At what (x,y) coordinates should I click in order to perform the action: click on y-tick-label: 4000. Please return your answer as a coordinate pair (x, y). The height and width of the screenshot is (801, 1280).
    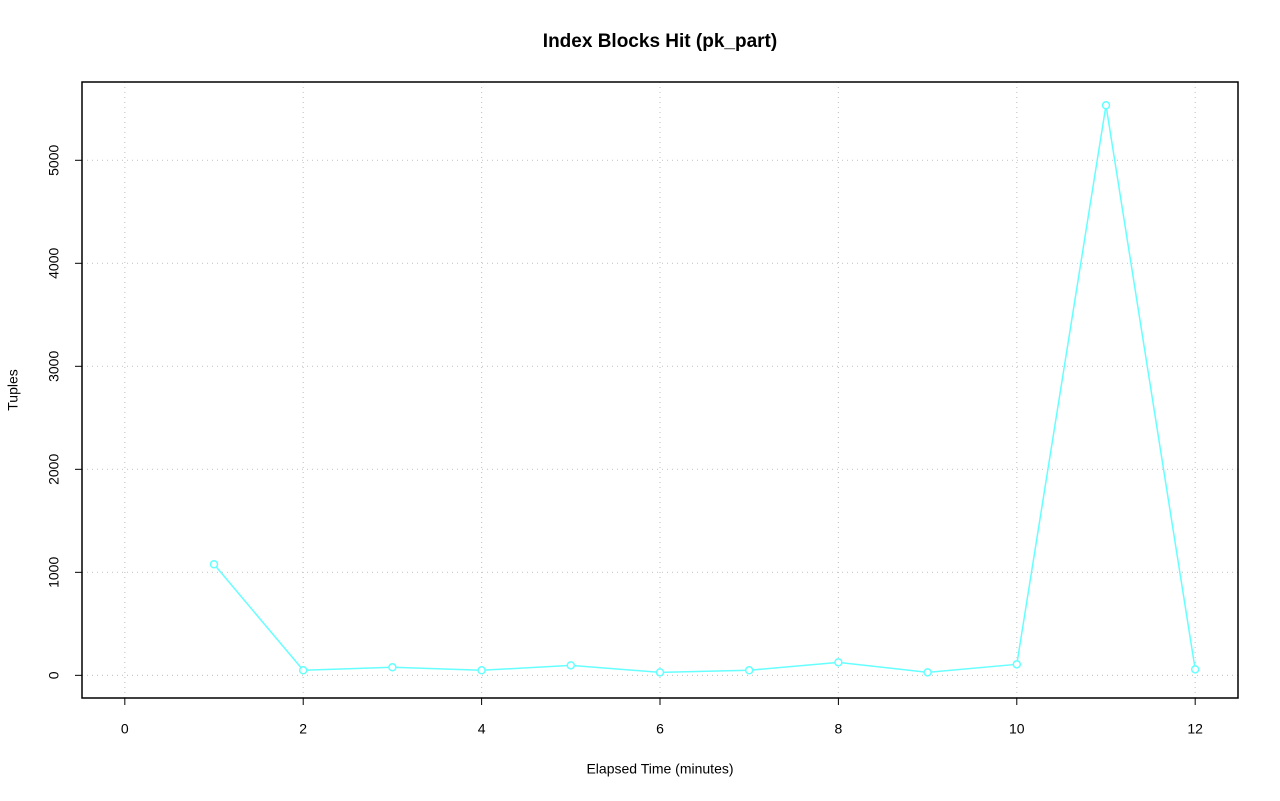
    Looking at the image, I should click on (54, 263).